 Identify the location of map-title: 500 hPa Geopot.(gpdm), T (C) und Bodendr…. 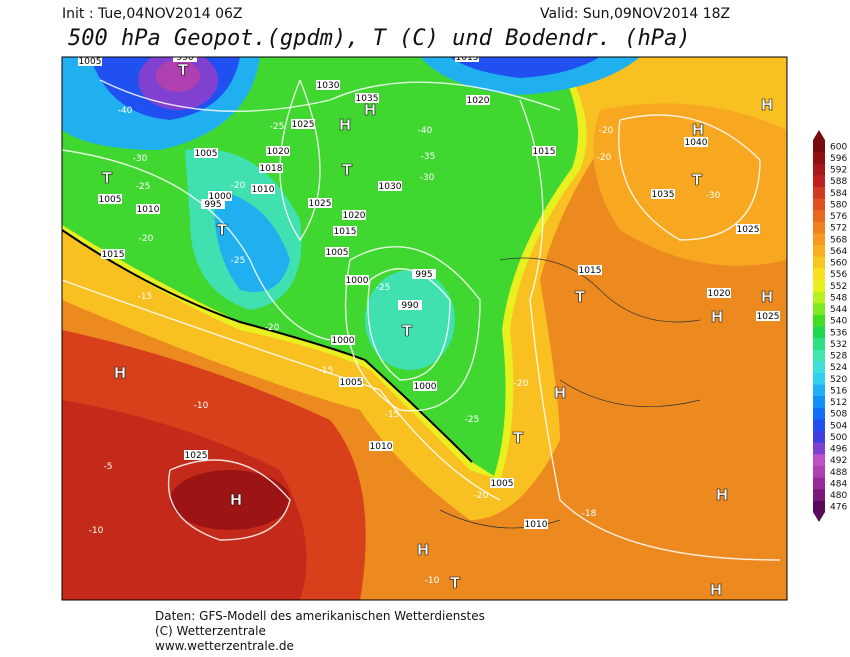
(379, 38).